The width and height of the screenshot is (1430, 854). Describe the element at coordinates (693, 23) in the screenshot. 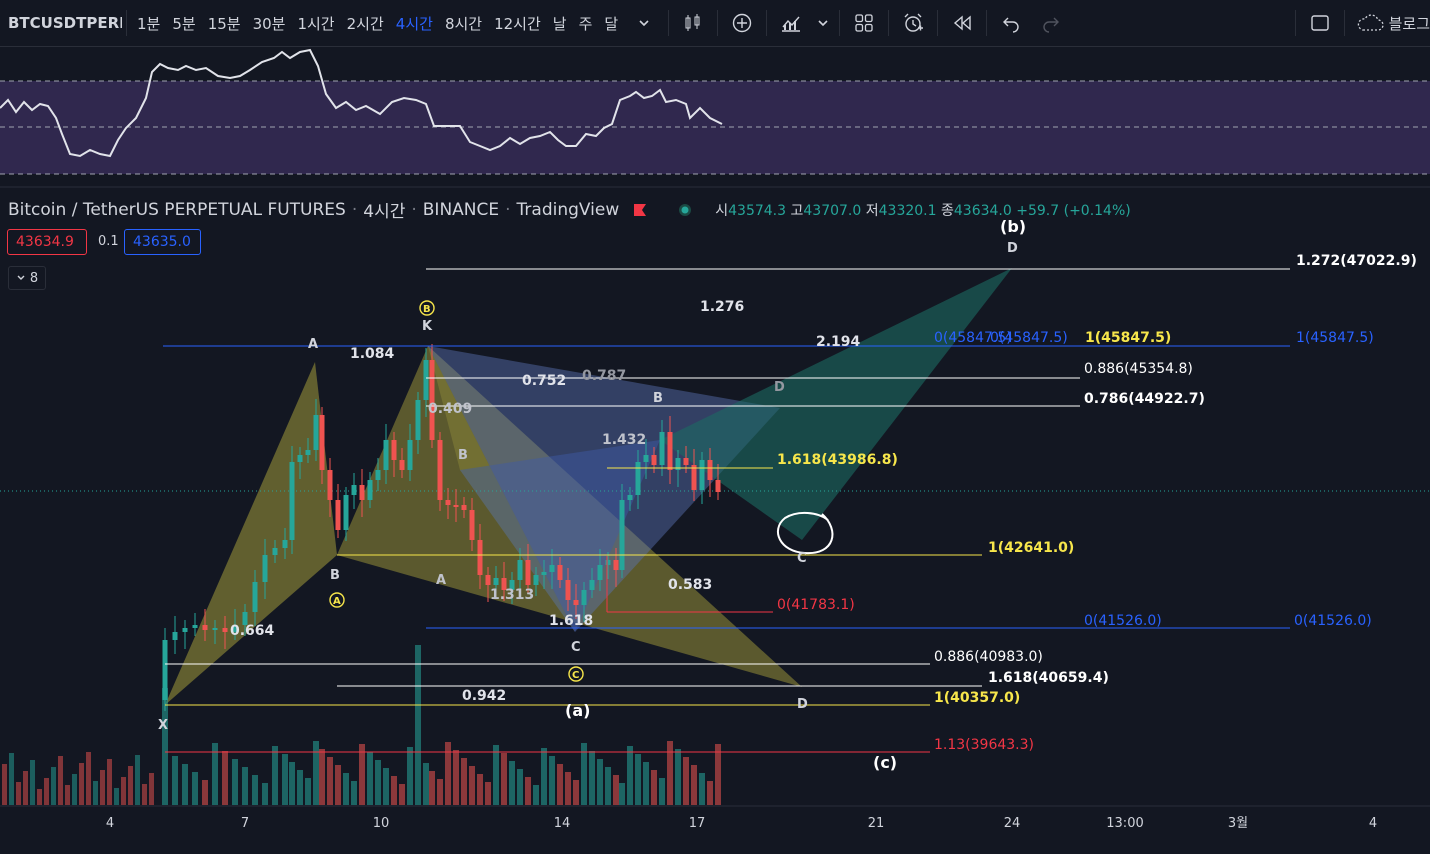

I see `chart-type-button` at that location.